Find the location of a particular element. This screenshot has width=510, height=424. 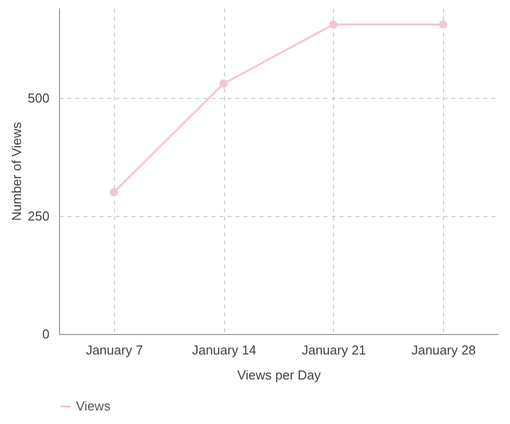

y-axis-title: Number of Views is located at coordinates (16, 171).